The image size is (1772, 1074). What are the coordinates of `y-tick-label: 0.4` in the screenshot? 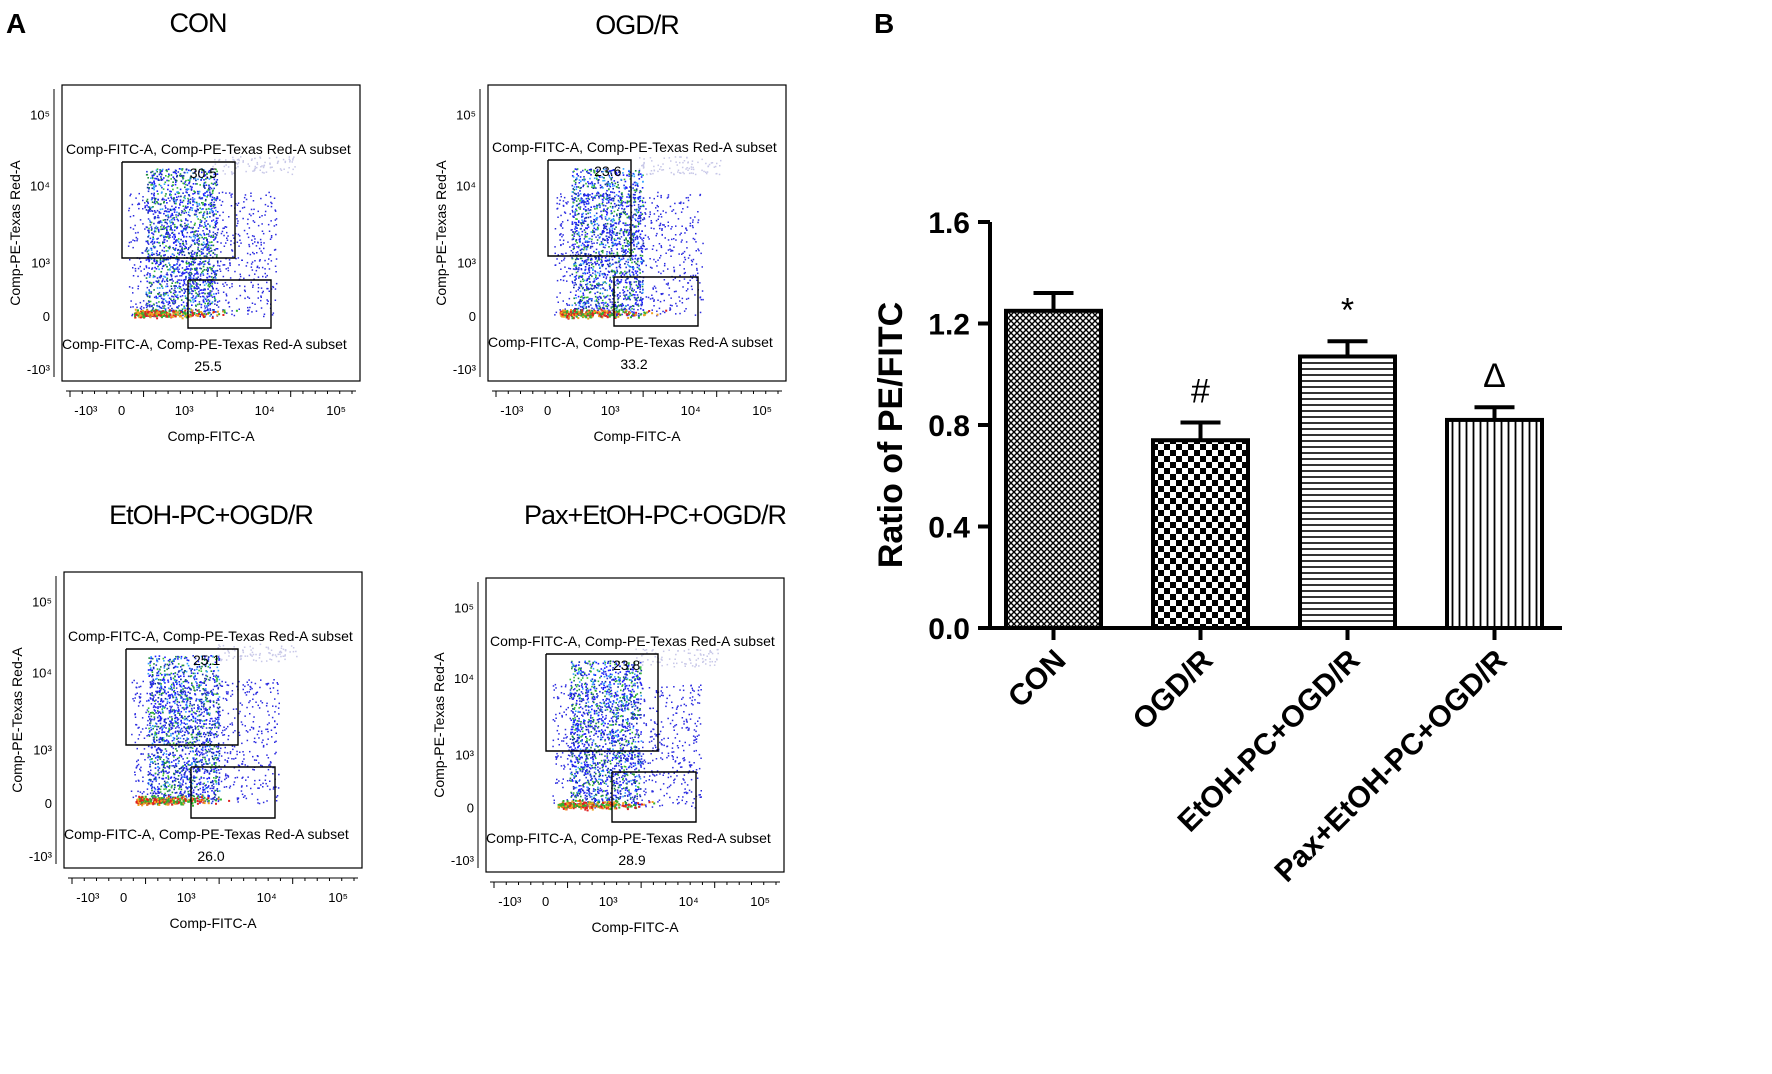 It's located at (949, 528).